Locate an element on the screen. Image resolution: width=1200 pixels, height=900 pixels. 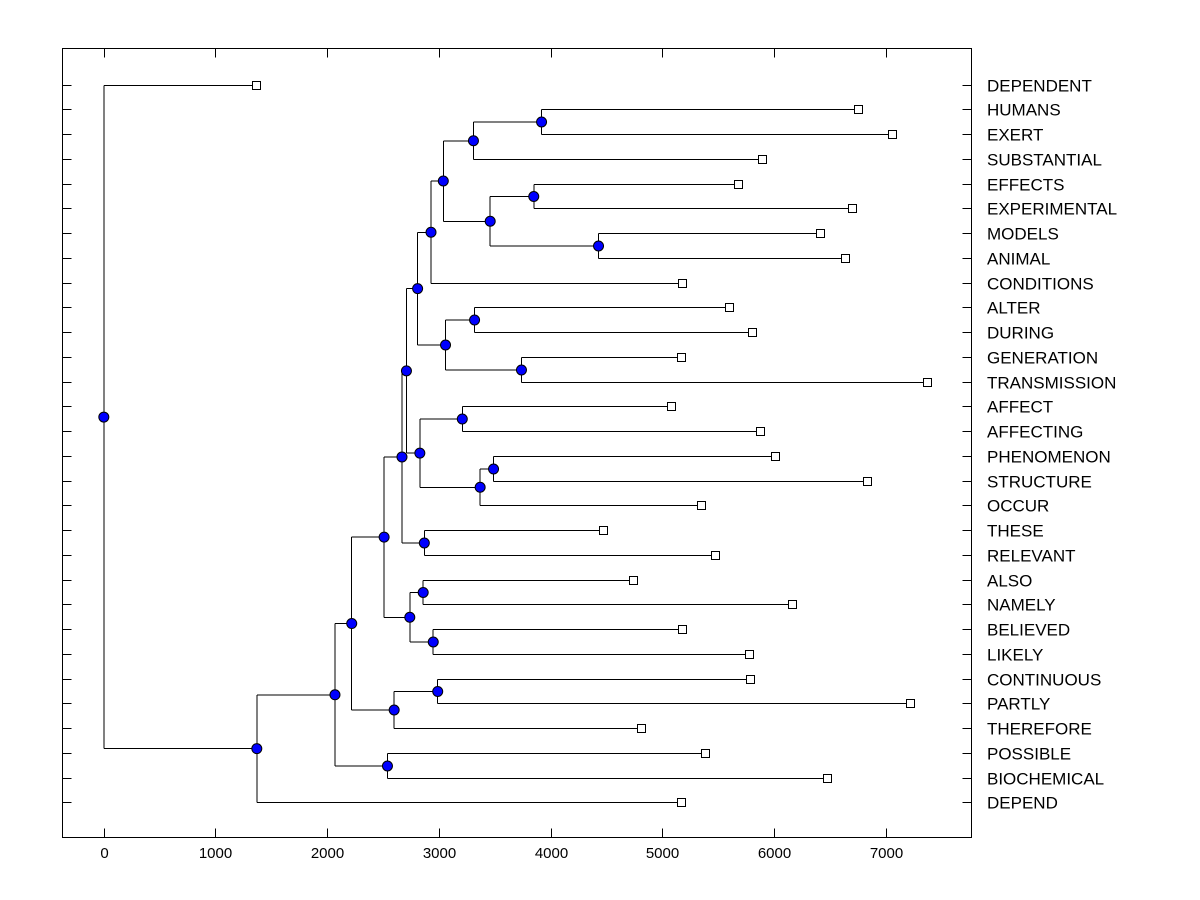
leaf-marker-these is located at coordinates (603, 530).